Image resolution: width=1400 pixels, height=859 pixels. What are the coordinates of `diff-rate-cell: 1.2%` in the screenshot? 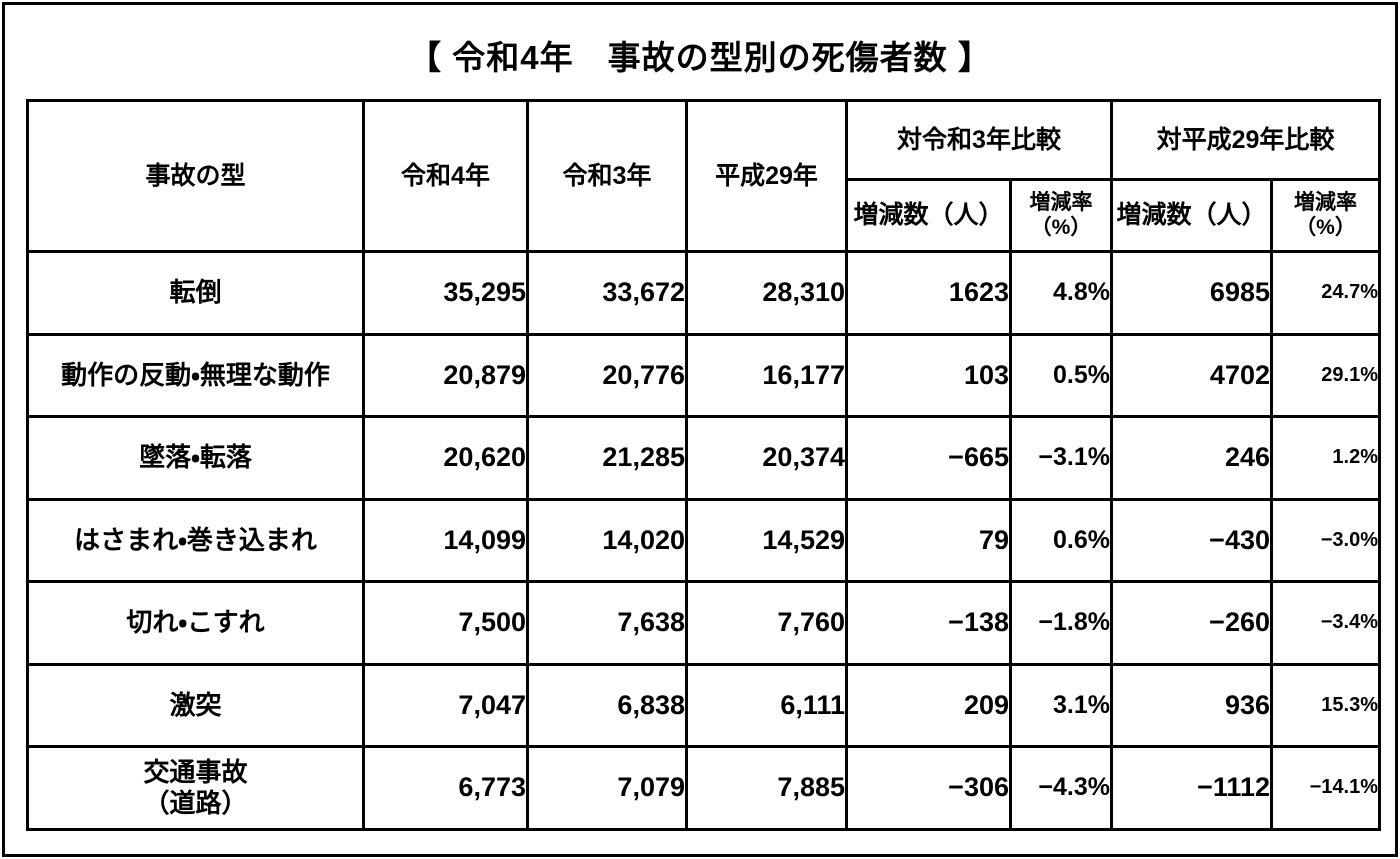 It's located at (1325, 458).